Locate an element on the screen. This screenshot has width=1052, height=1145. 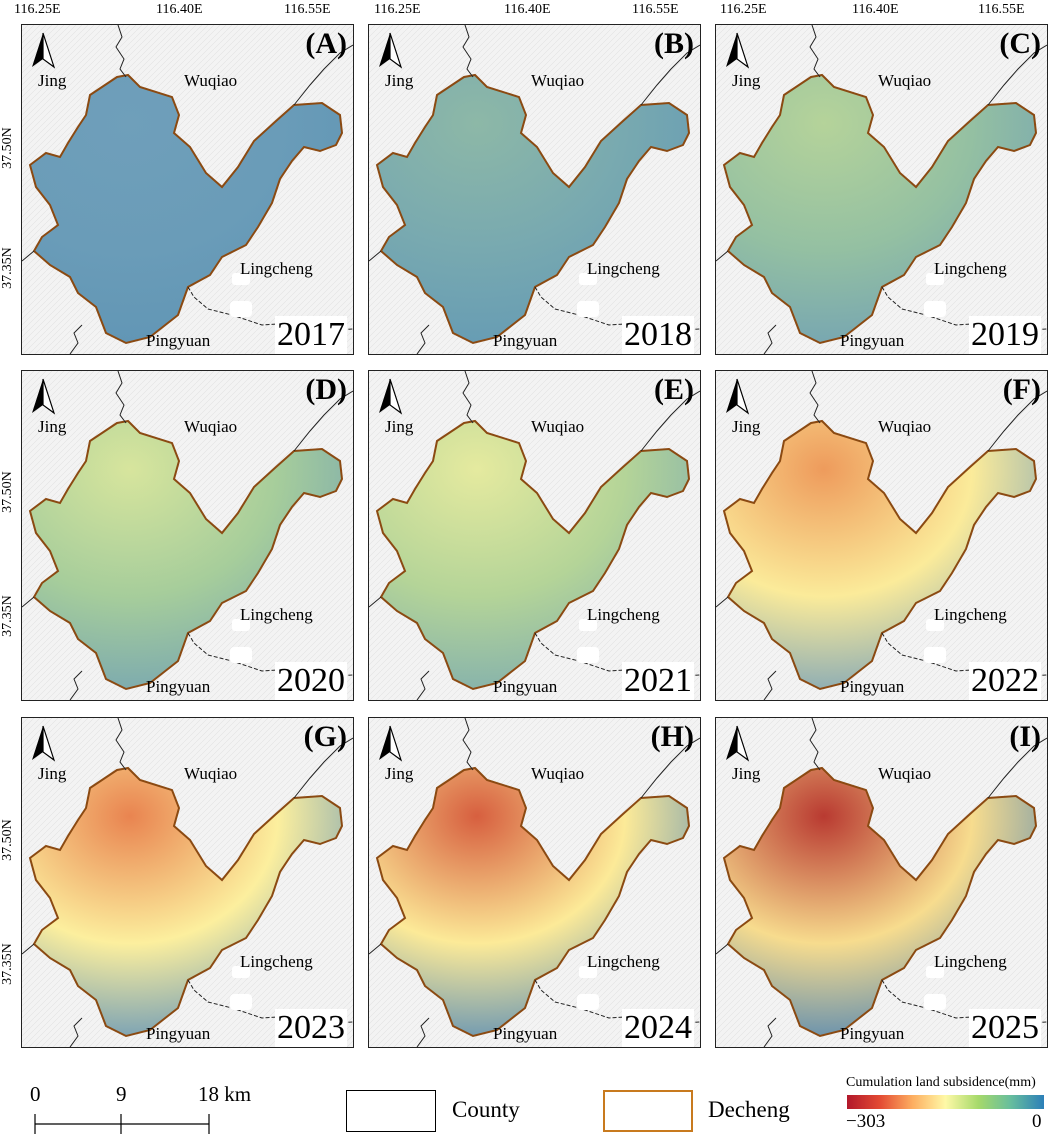
lon-label-2: 116.40E is located at coordinates (179, 9).